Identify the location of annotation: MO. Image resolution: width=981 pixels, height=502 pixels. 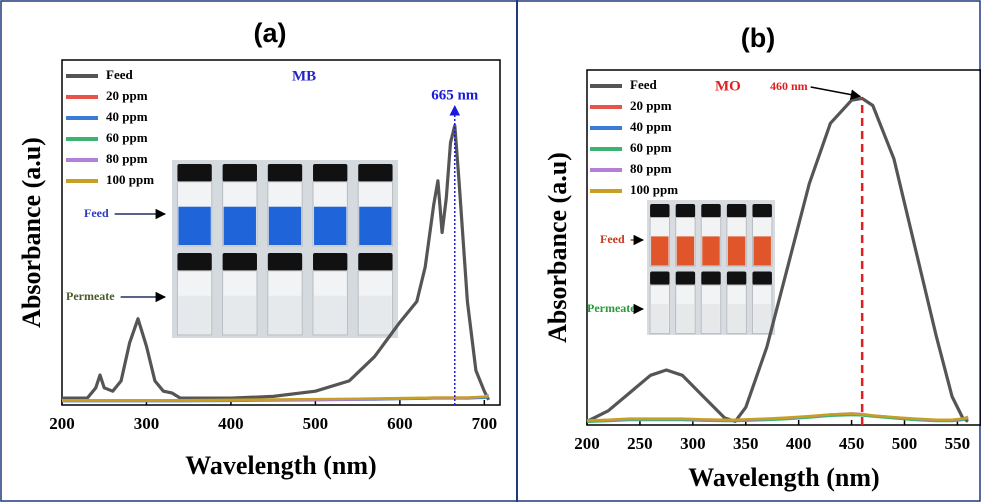
(728, 86).